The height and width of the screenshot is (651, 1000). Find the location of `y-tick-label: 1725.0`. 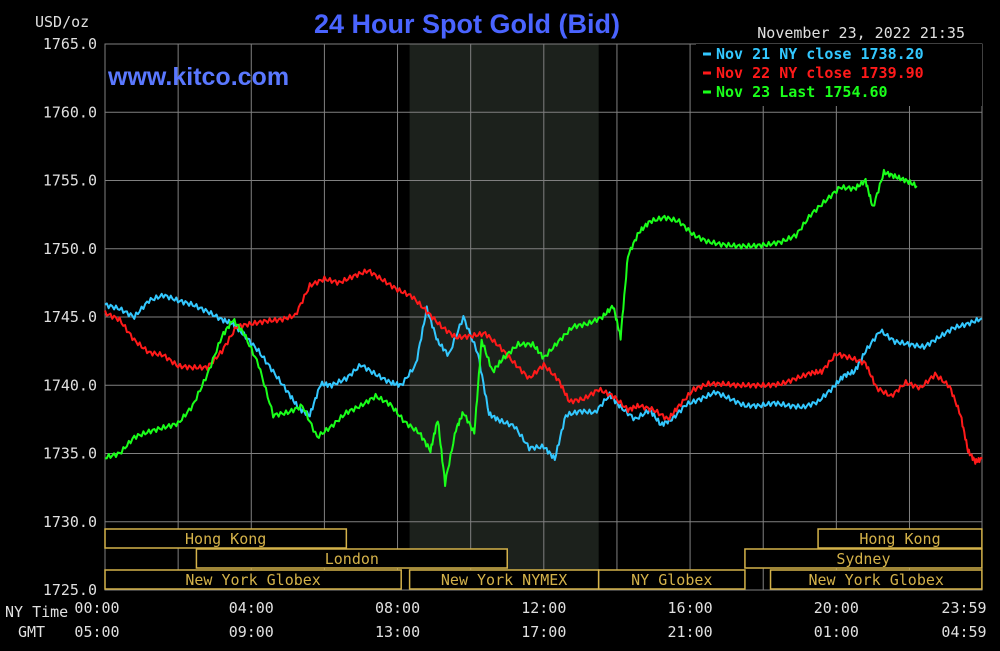

y-tick-label: 1725.0 is located at coordinates (70, 590).